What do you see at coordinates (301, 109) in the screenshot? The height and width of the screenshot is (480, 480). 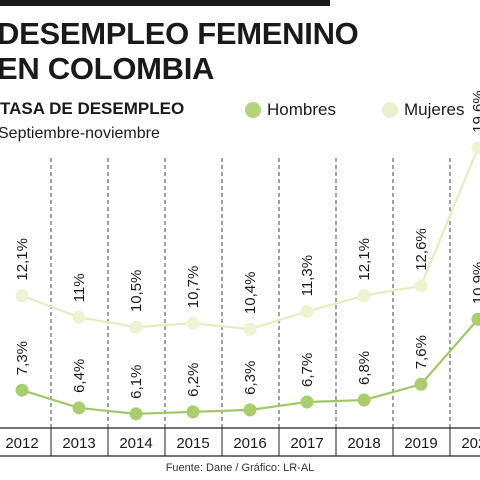 I see `legend-label-hombres: Hombres` at bounding box center [301, 109].